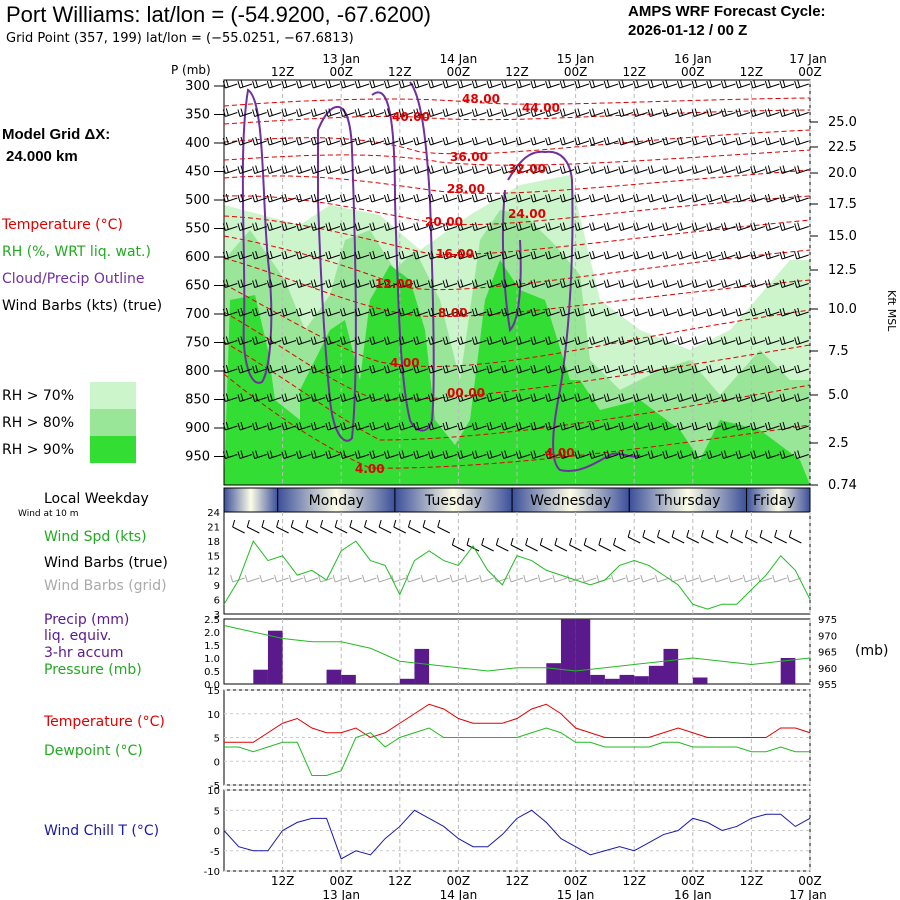 The image size is (900, 900). I want to click on pressure-tick-label: 970, so click(827, 636).